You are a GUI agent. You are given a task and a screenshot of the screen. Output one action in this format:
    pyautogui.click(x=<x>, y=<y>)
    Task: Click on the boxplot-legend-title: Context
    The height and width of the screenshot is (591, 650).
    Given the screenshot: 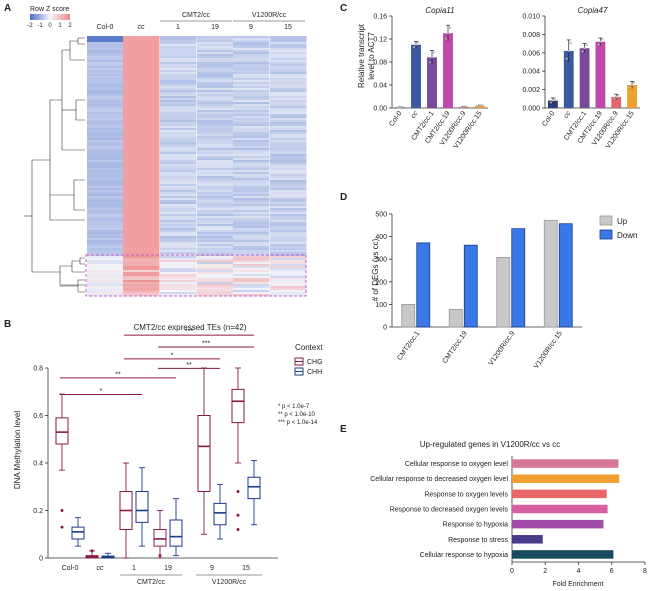 What is the action you would take?
    pyautogui.click(x=309, y=347)
    